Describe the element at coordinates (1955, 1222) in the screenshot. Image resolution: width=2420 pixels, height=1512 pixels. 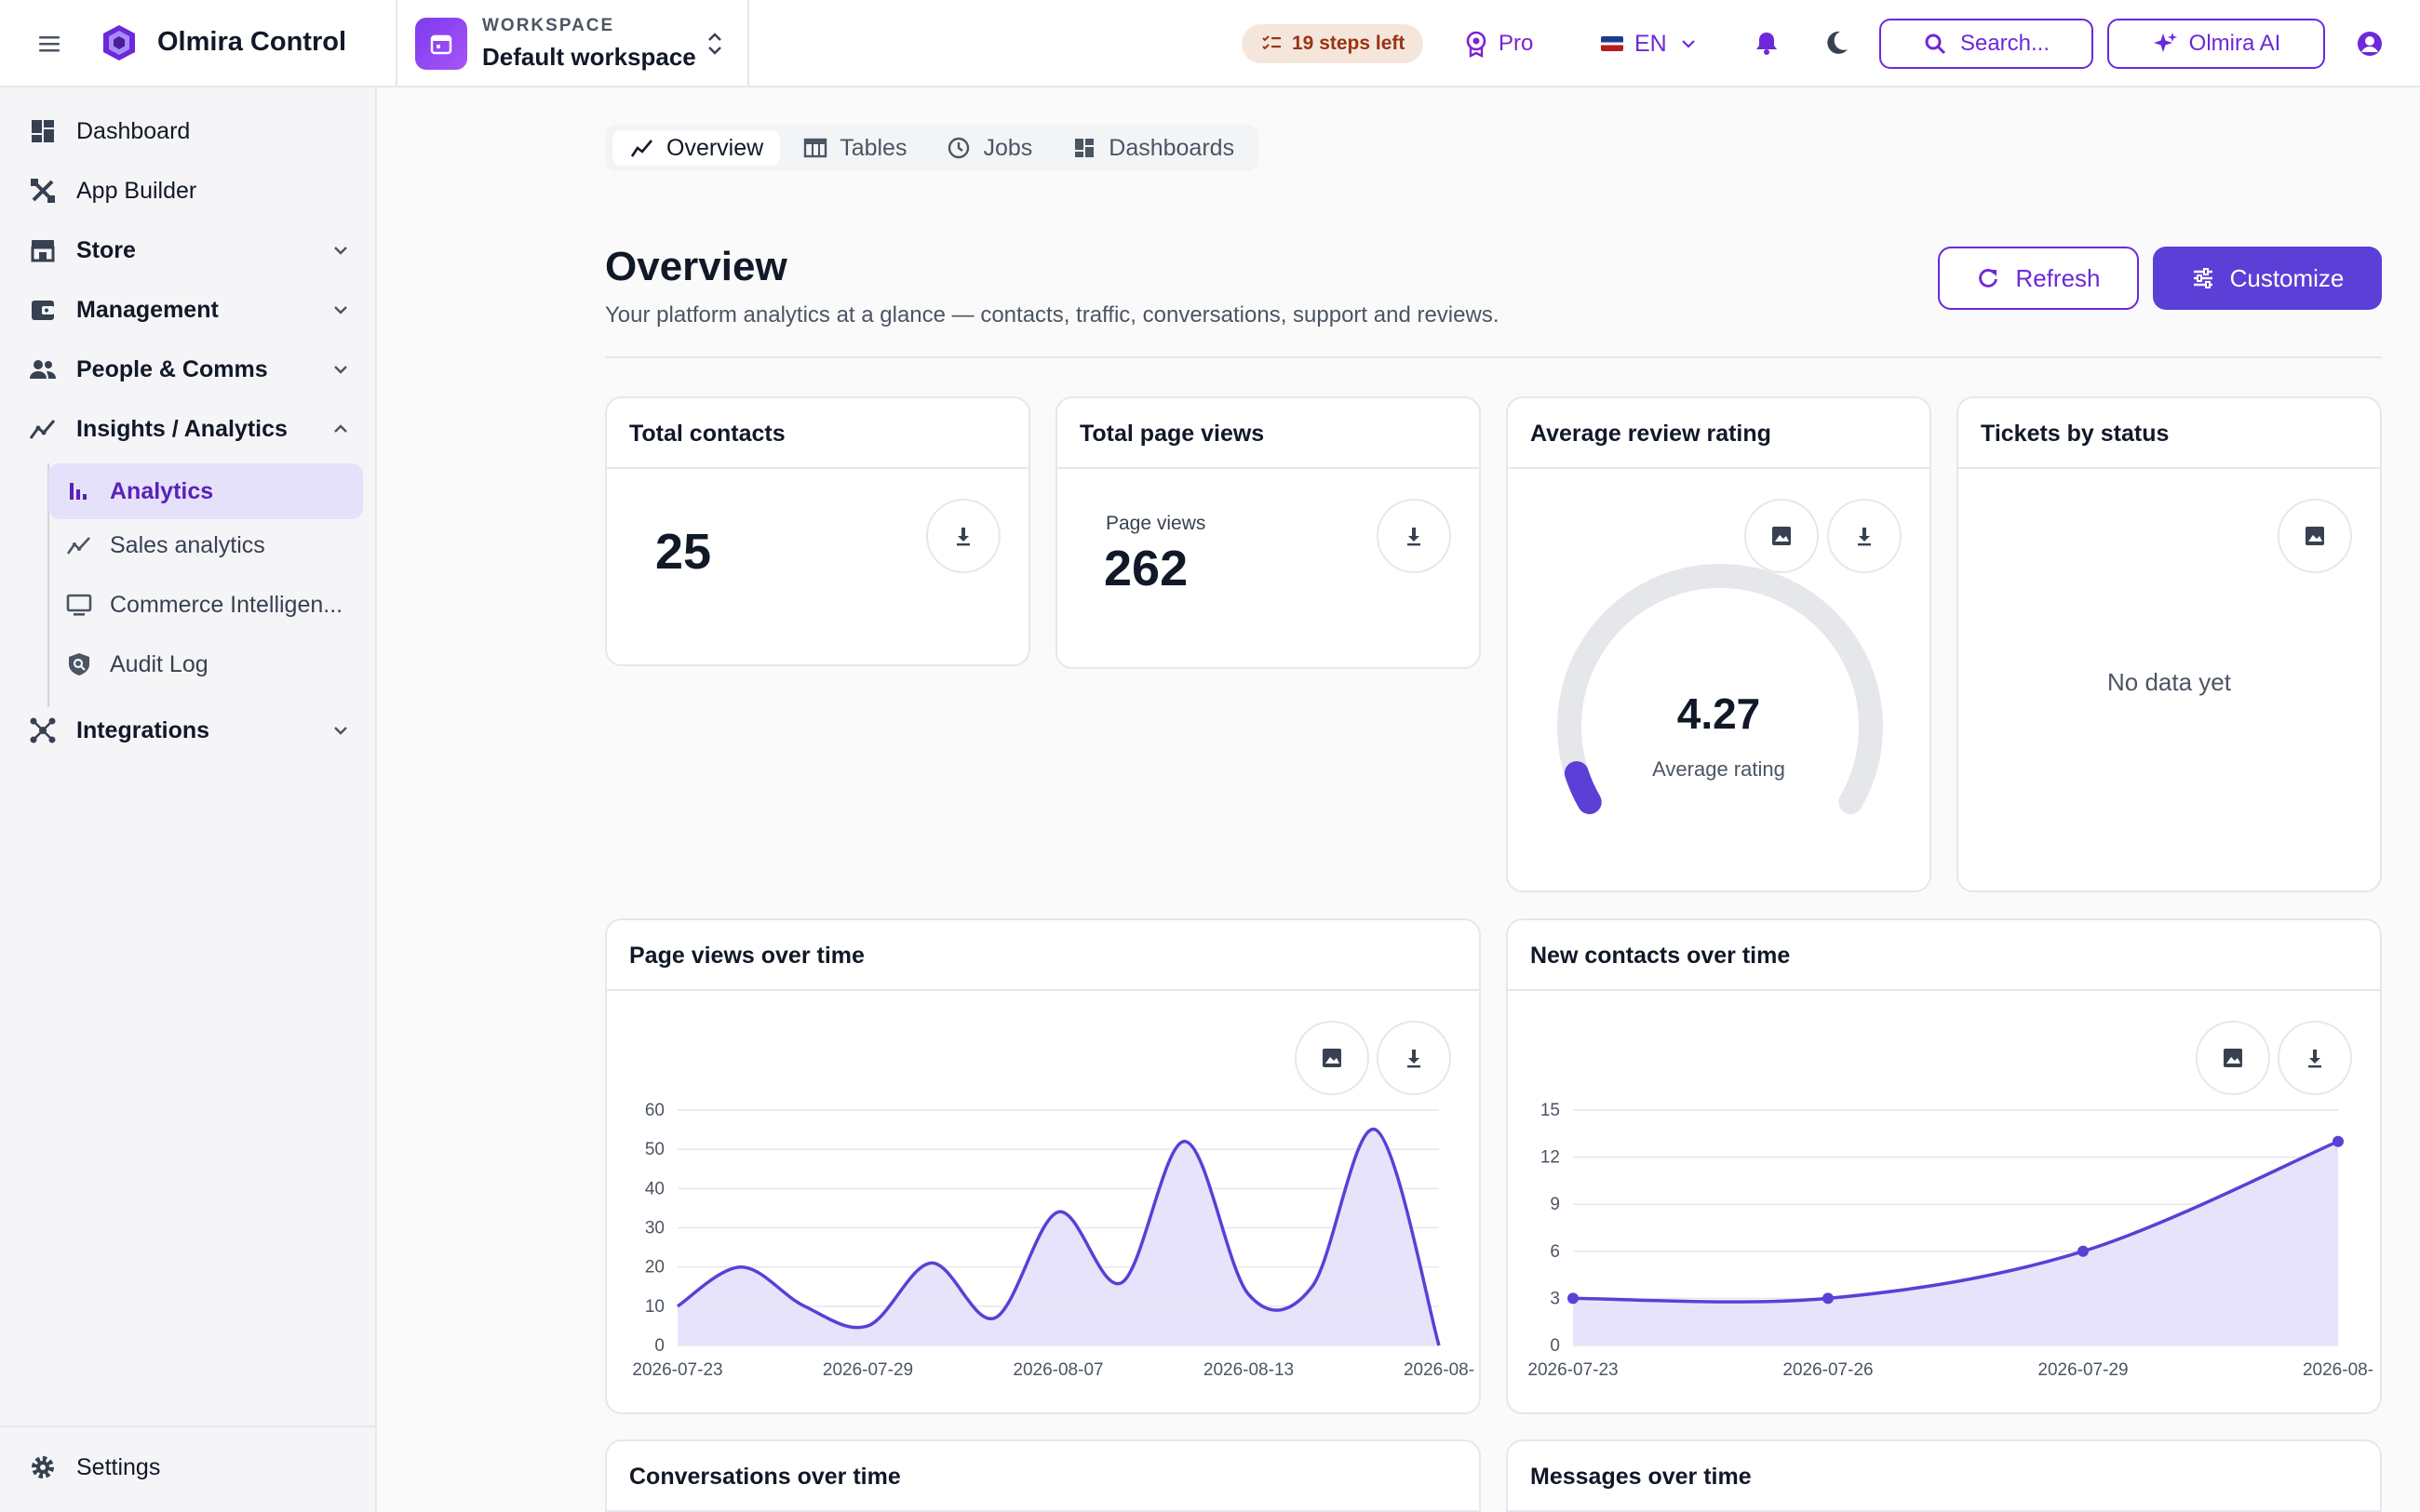
I see `series-line` at that location.